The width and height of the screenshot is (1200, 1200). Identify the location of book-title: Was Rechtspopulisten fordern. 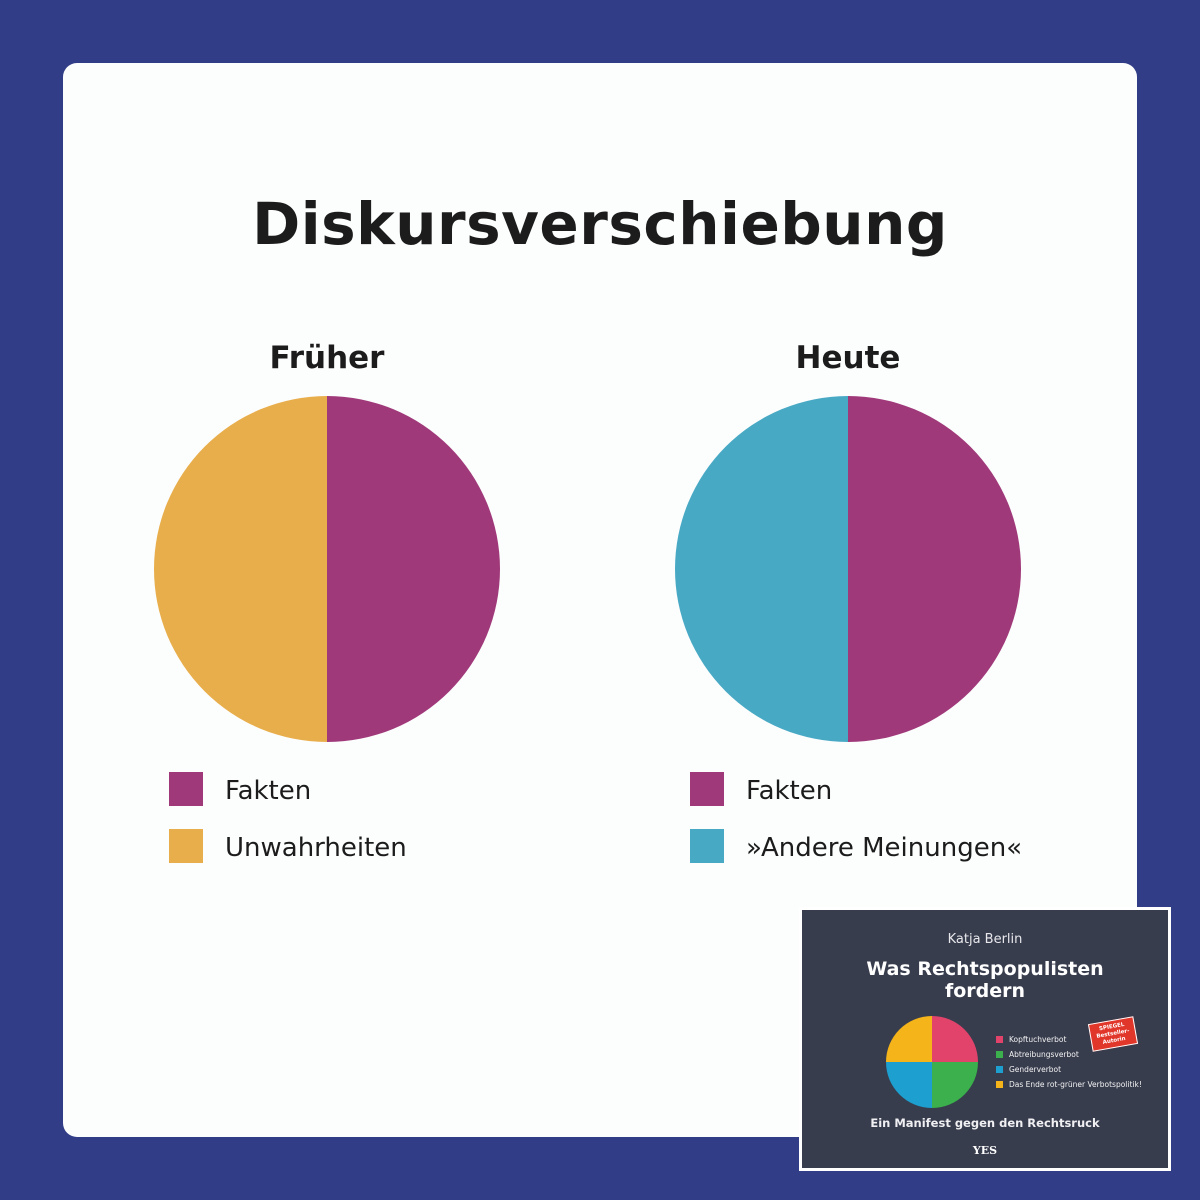
(985, 980).